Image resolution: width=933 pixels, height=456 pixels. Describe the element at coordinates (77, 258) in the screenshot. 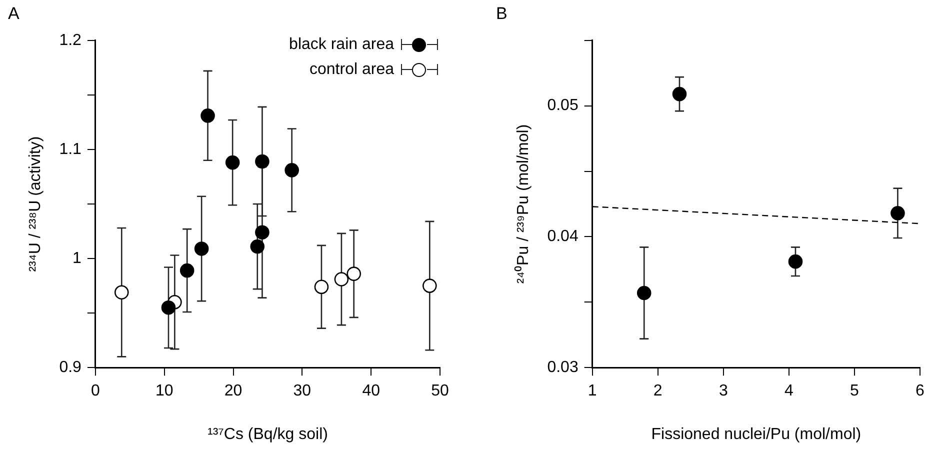

I see `y-tick-label: 1` at that location.